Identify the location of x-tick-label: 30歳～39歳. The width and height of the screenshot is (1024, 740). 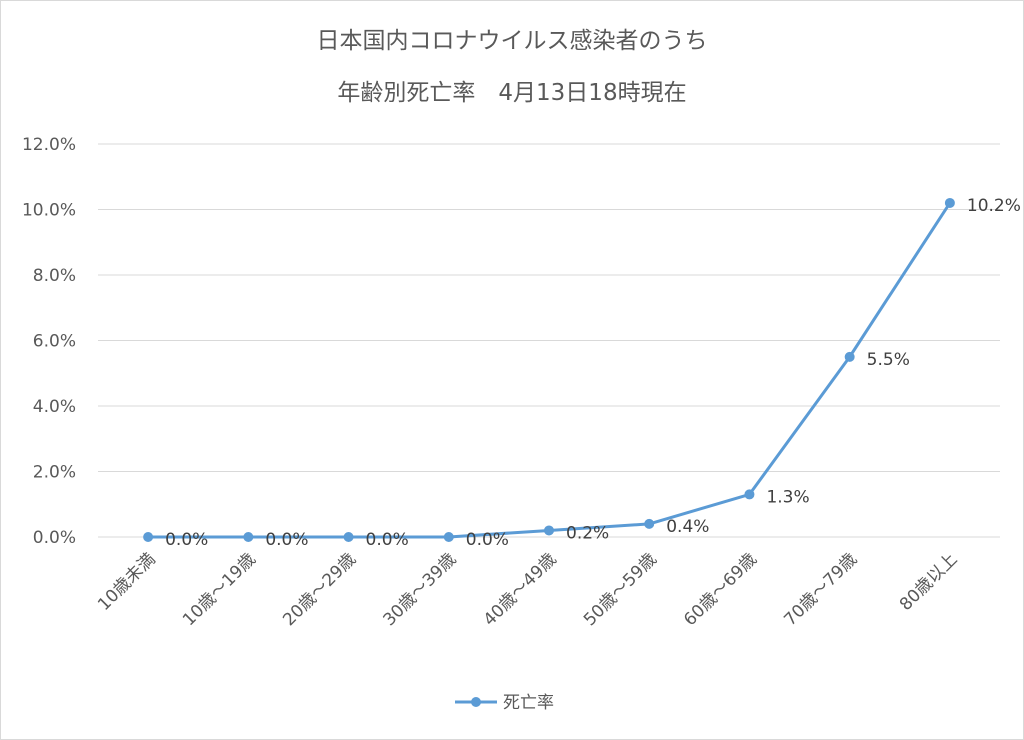
(420, 589).